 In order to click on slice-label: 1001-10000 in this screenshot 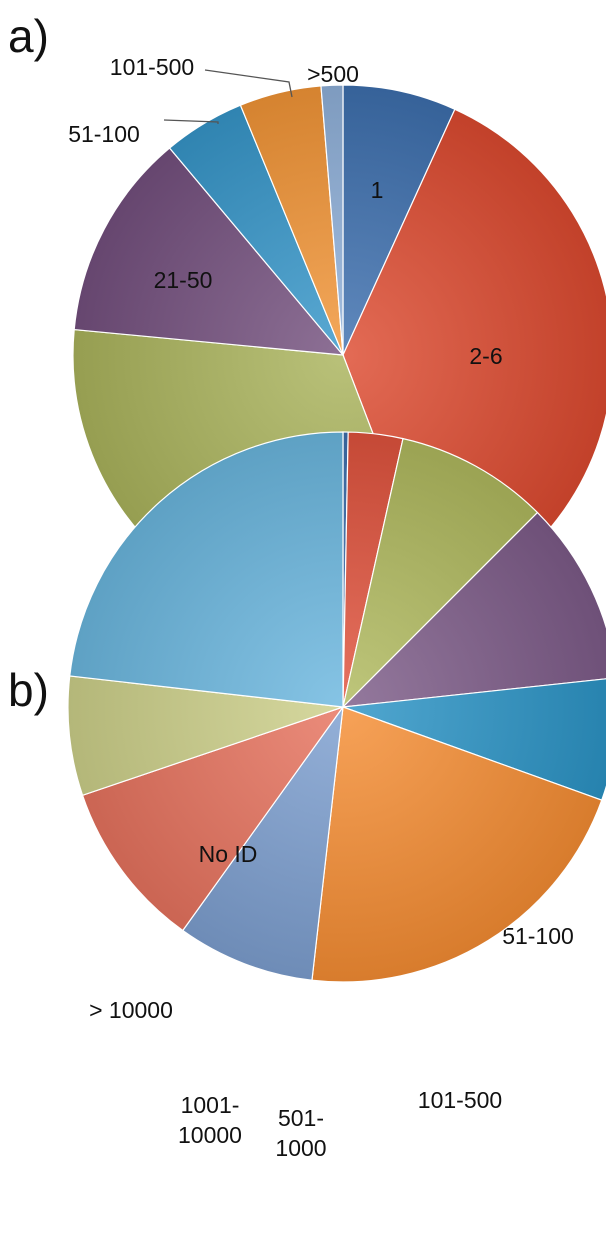, I will do `click(210, 1120)`.